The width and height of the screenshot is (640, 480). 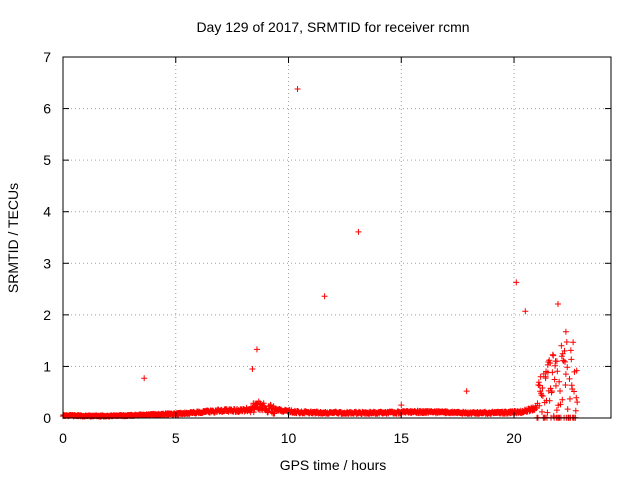 What do you see at coordinates (289, 438) in the screenshot?
I see `x-tick-label: 10` at bounding box center [289, 438].